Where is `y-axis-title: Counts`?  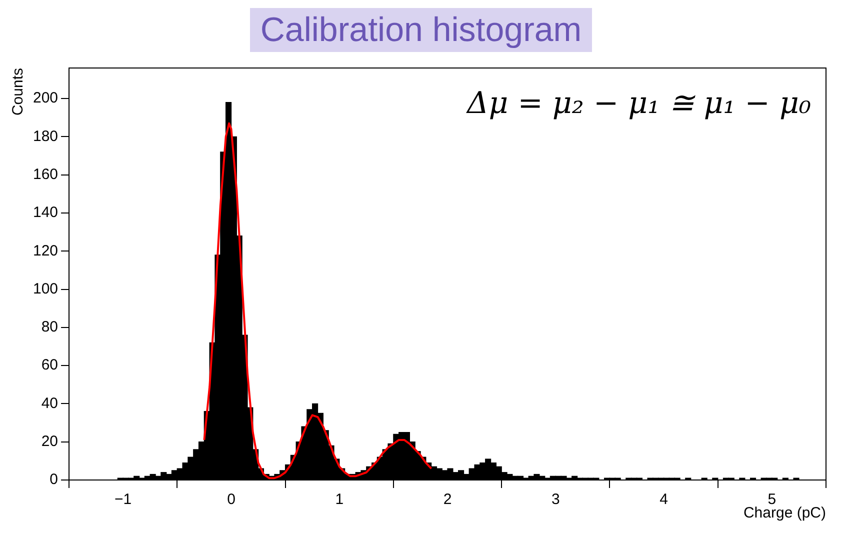
y-axis-title: Counts is located at coordinates (18, 92).